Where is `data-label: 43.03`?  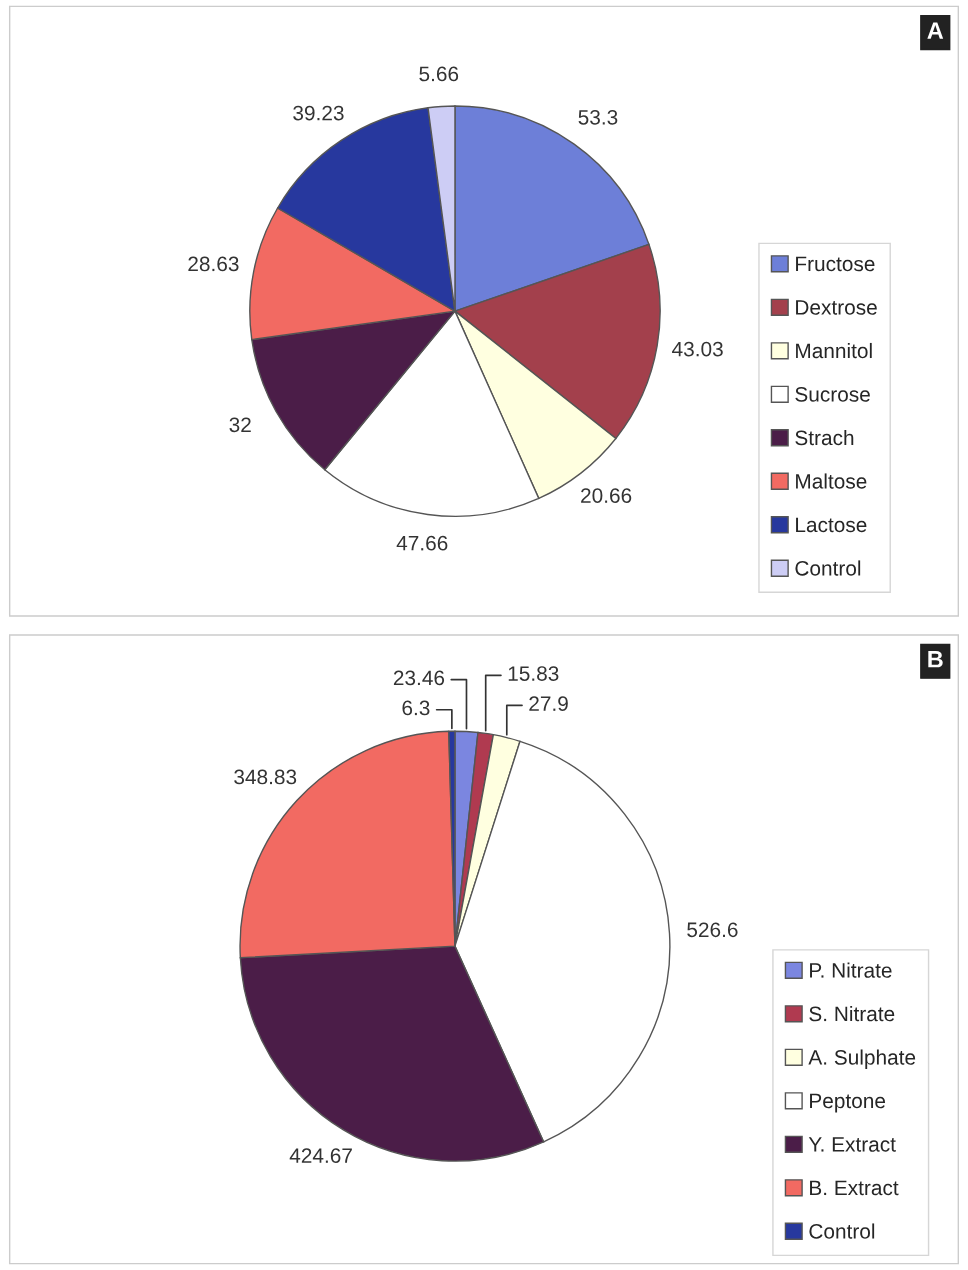
data-label: 43.03 is located at coordinates (697, 349).